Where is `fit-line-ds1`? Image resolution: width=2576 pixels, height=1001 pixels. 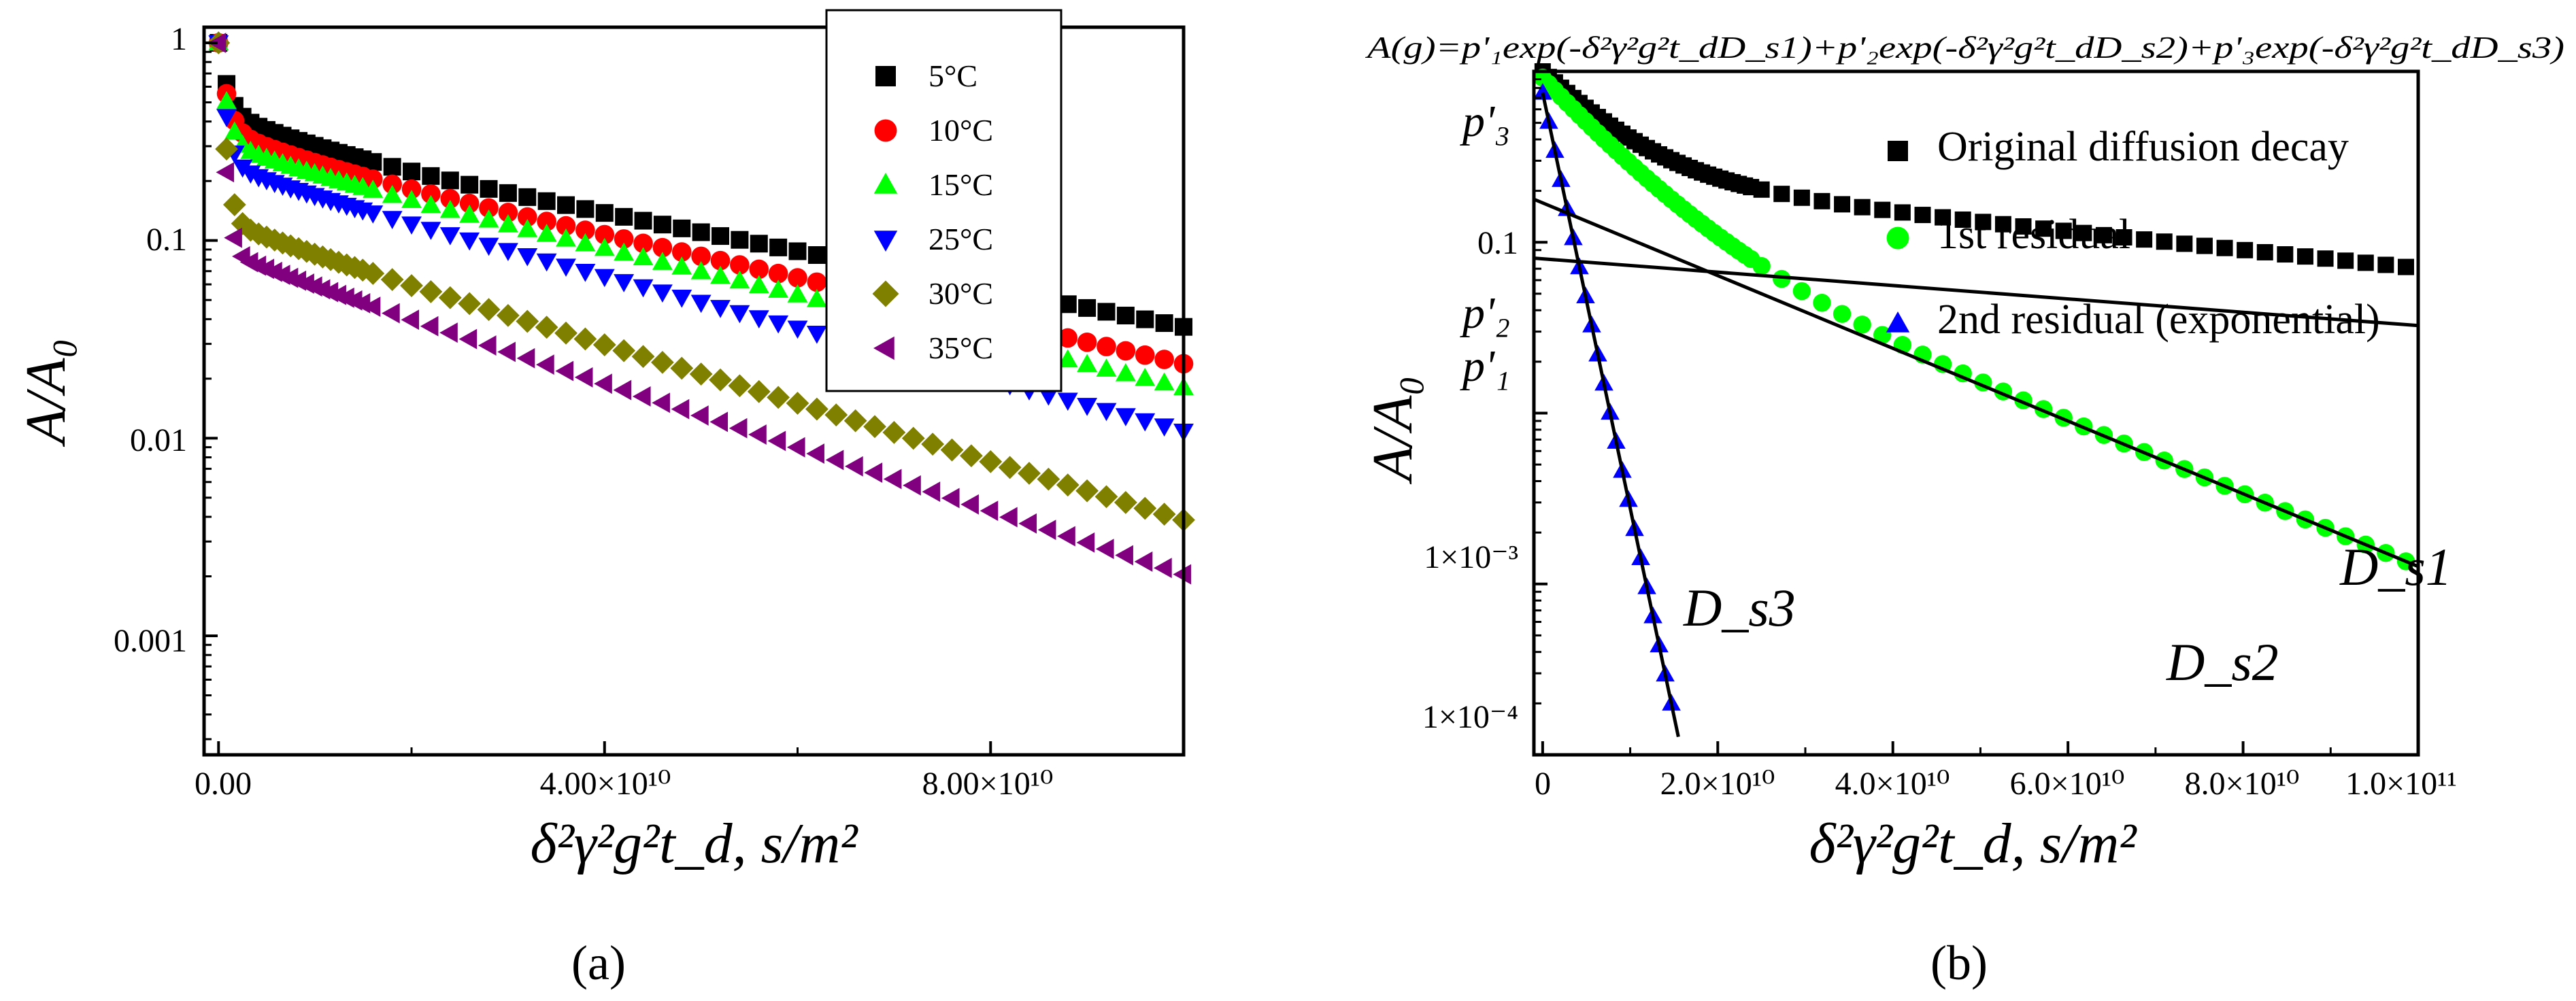
fit-line-ds1 is located at coordinates (1976, 292).